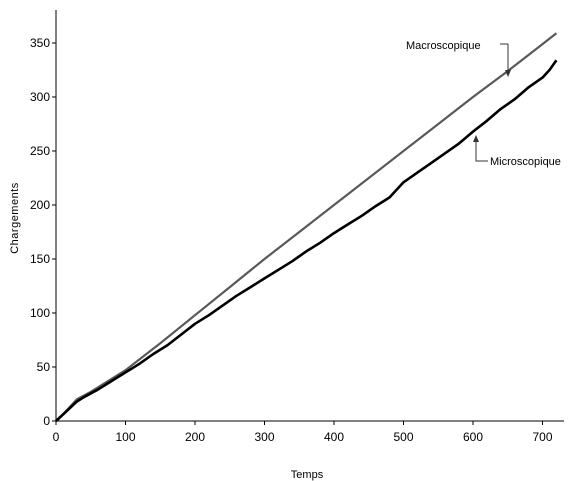  I want to click on y-tick-label: 250, so click(40, 151).